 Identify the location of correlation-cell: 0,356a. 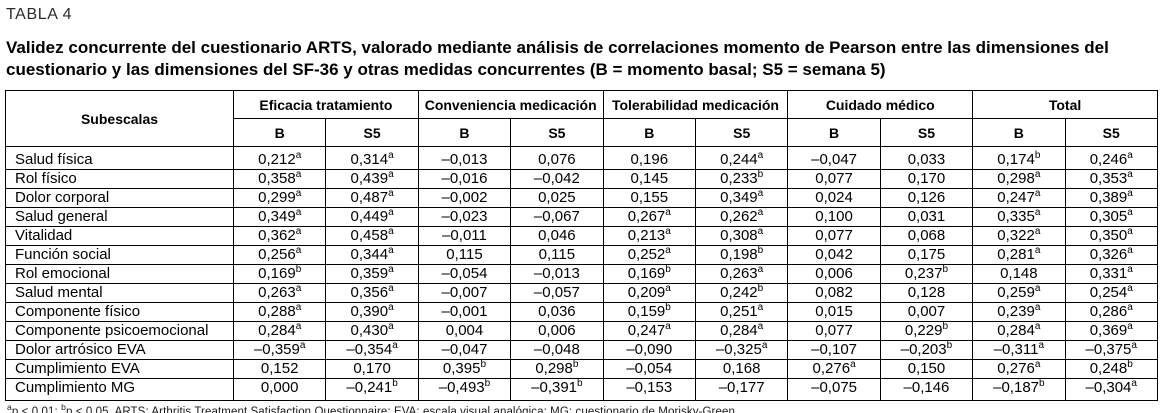
(372, 293).